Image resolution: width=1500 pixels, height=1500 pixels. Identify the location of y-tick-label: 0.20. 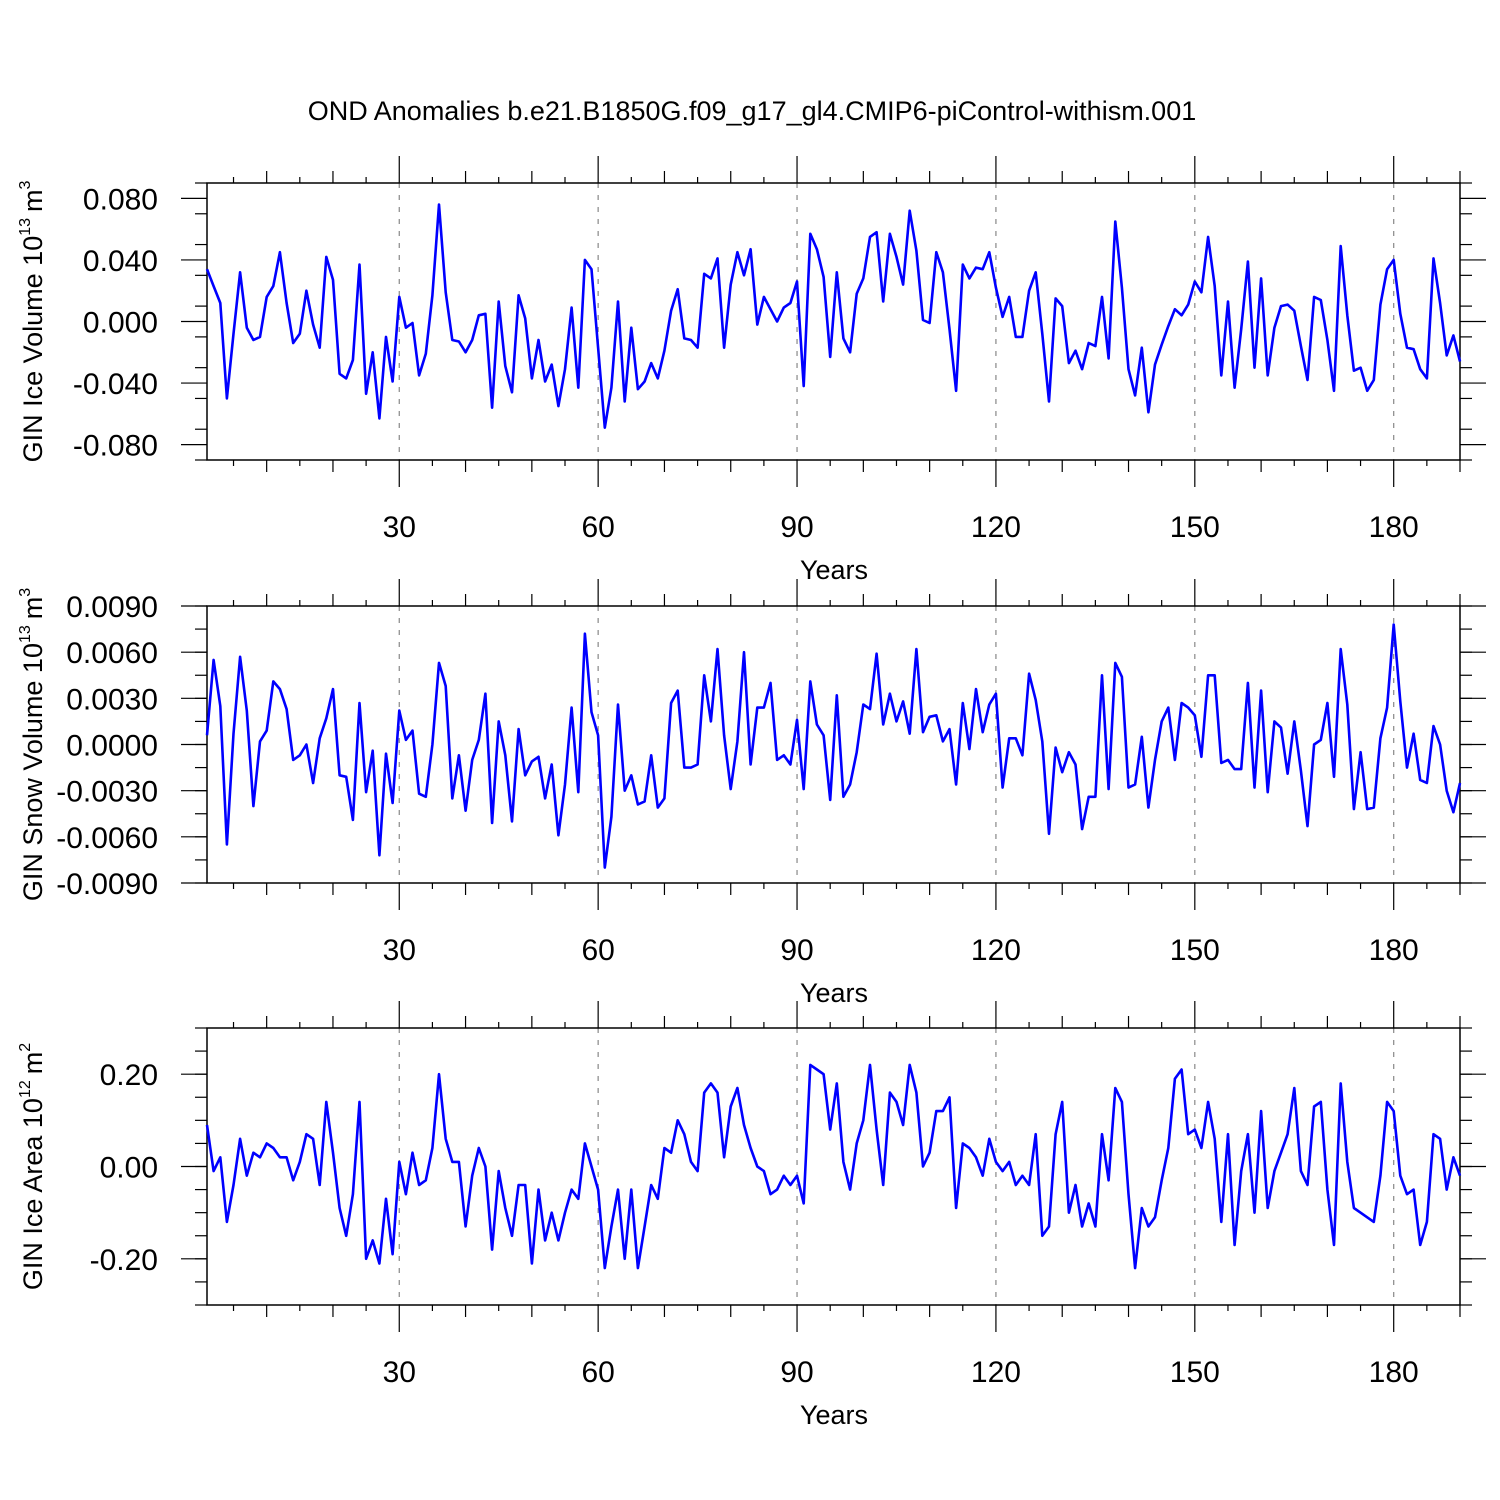
(129, 1075).